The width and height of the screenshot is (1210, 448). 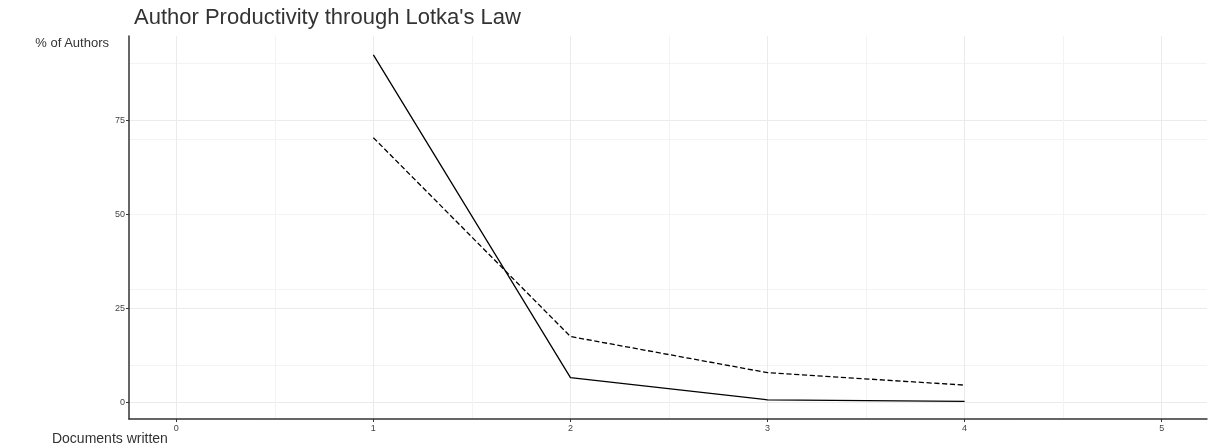 I want to click on y-tick-label: 0, so click(x=122, y=402).